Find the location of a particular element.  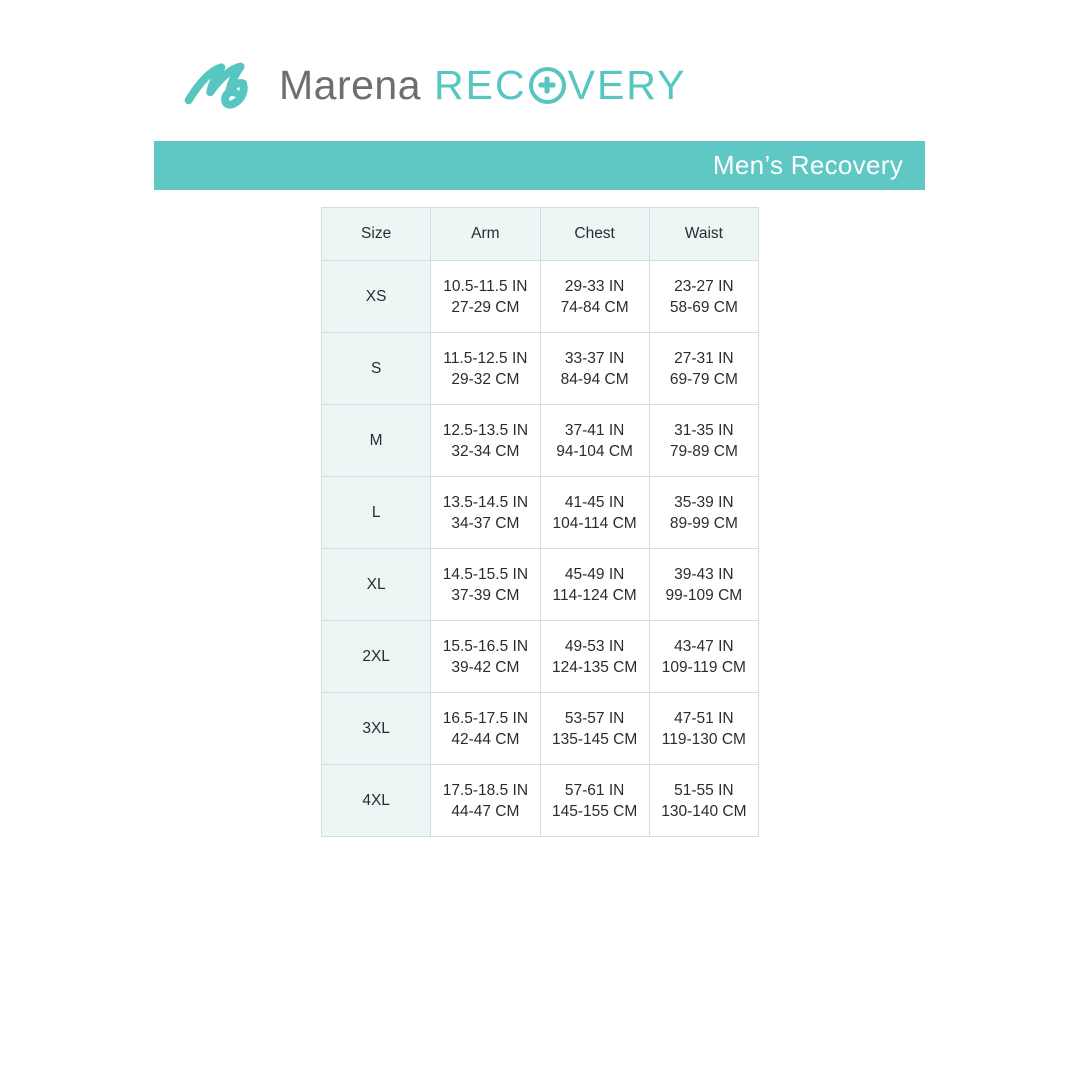

measurement-line: 10.5-11.5 IN is located at coordinates (485, 286).